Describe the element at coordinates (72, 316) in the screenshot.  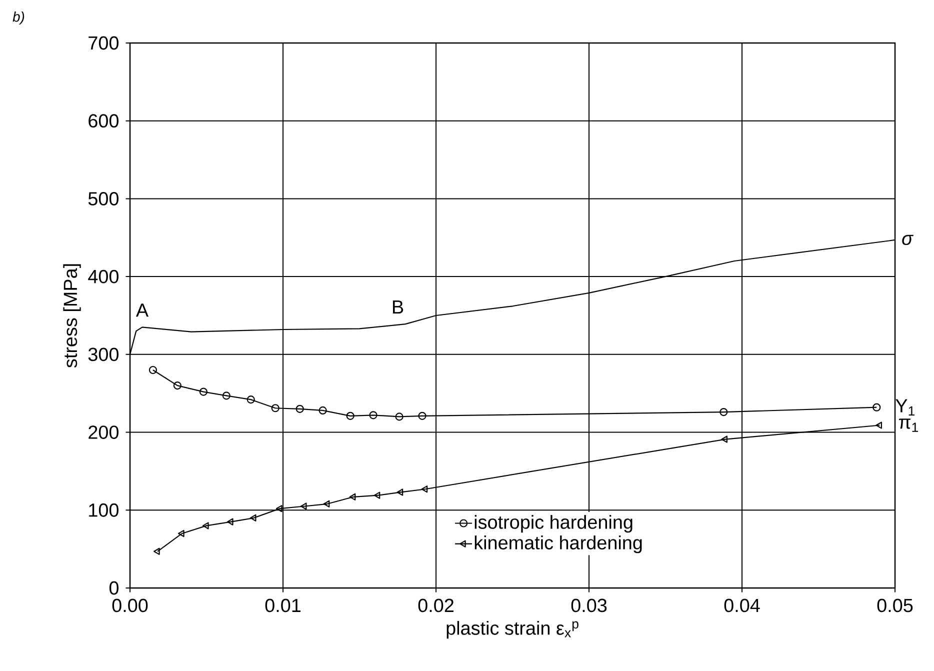
I see `y-axis-title: stress [MPa]` at that location.